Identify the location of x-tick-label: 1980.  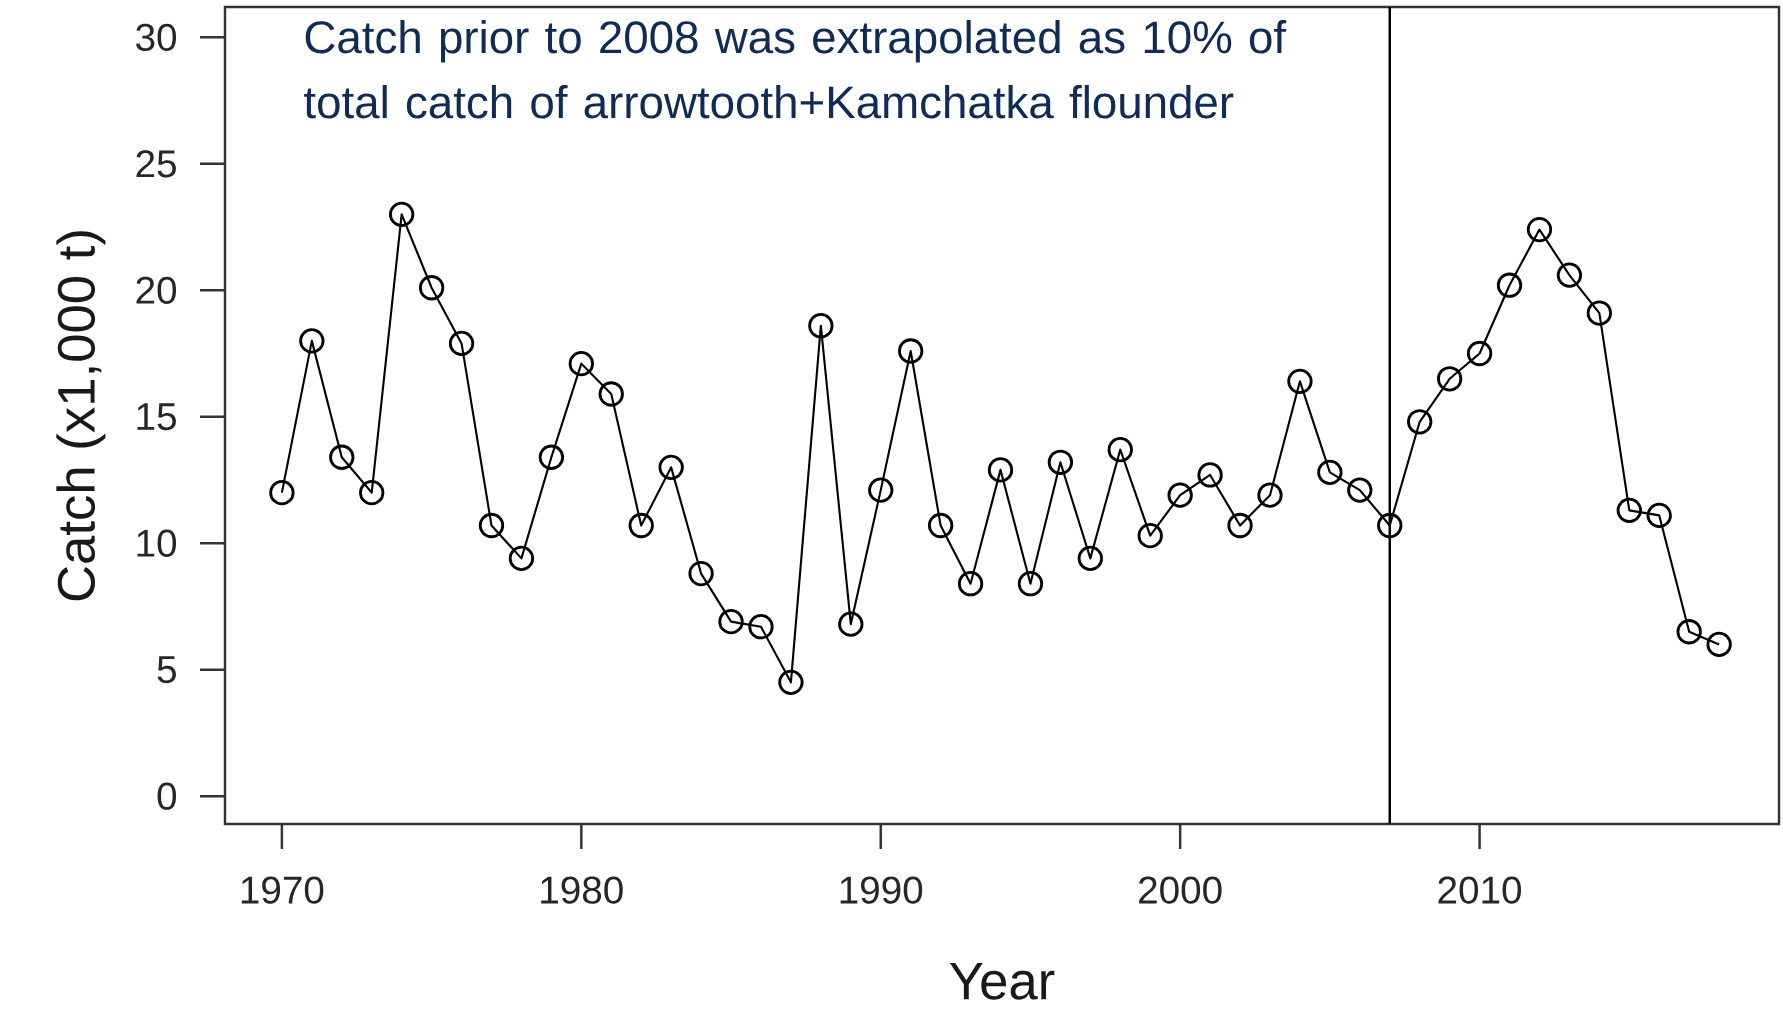
(582, 890).